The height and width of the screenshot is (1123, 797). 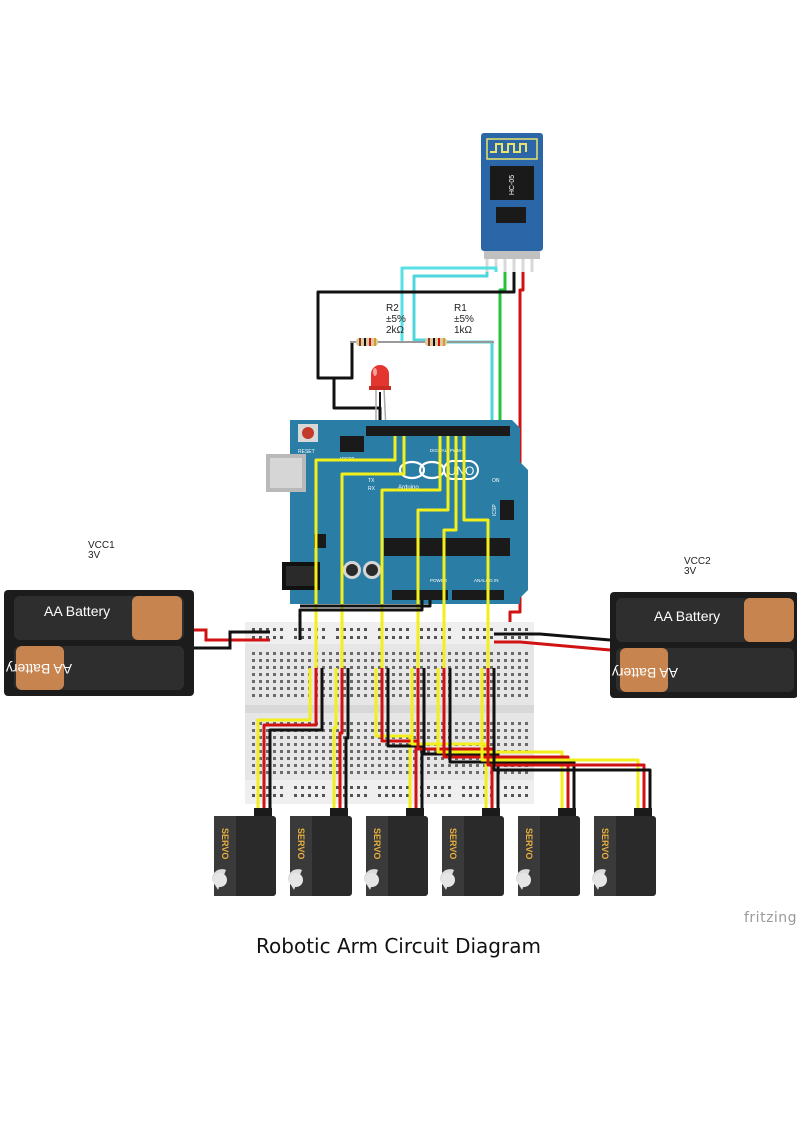 I want to click on battery-right-cell-2: AA Battery, so click(x=645, y=673).